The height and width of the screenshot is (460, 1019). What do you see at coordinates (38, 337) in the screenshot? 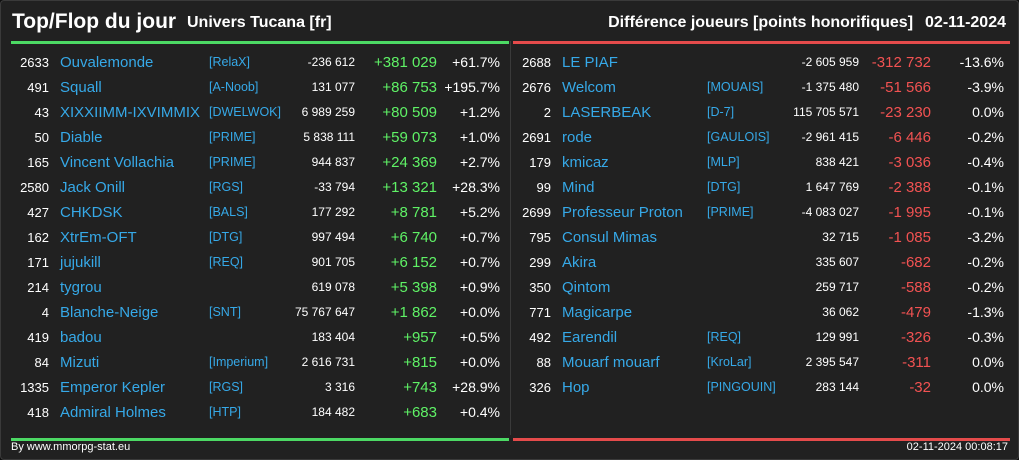
I see `player-rank: 419` at bounding box center [38, 337].